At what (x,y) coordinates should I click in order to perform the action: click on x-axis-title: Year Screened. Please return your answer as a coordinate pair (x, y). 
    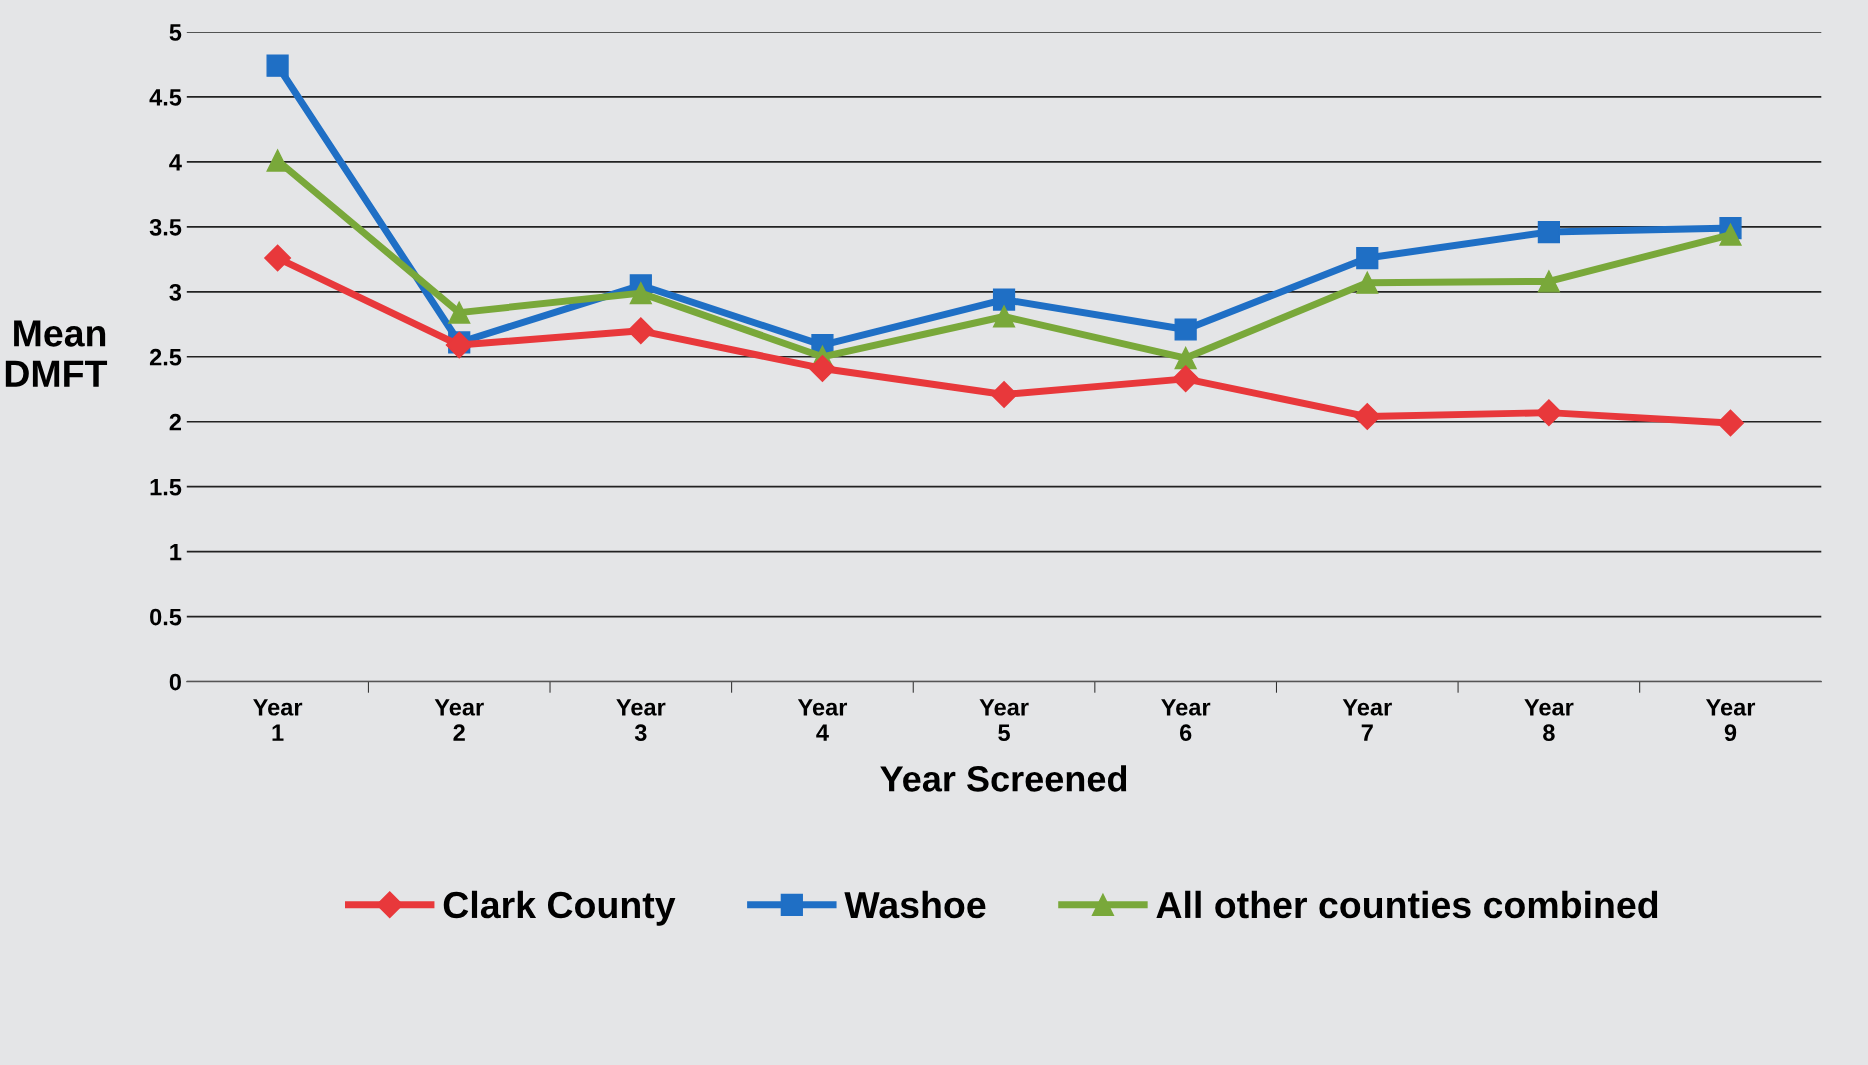
    Looking at the image, I should click on (1003, 778).